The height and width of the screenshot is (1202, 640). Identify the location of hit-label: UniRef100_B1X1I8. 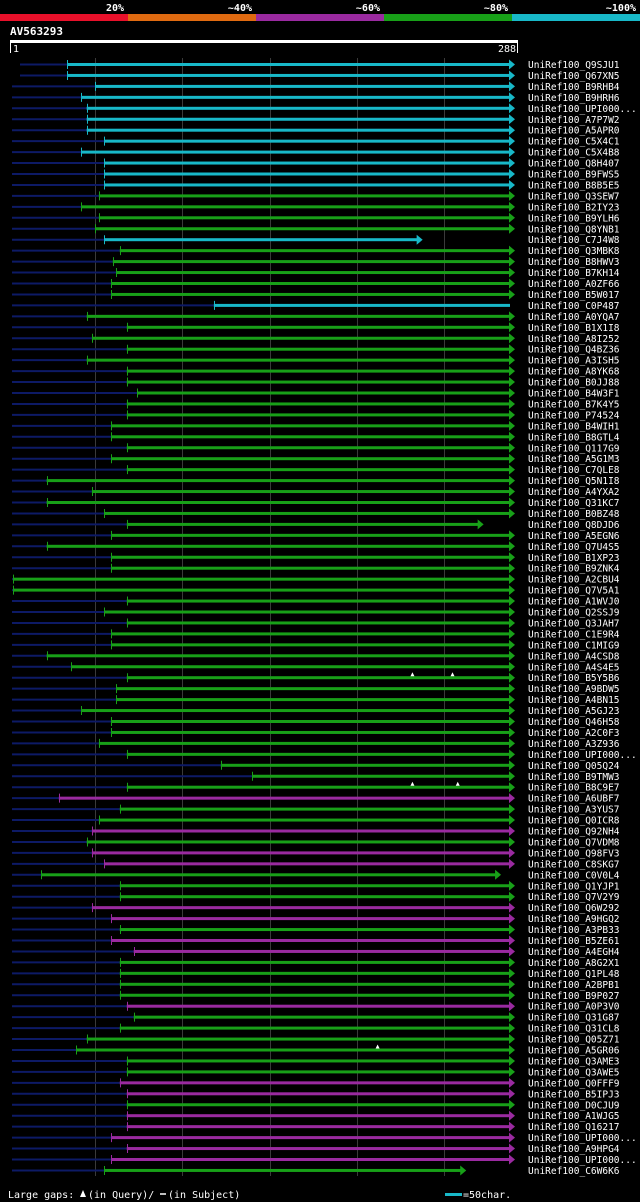
(574, 328).